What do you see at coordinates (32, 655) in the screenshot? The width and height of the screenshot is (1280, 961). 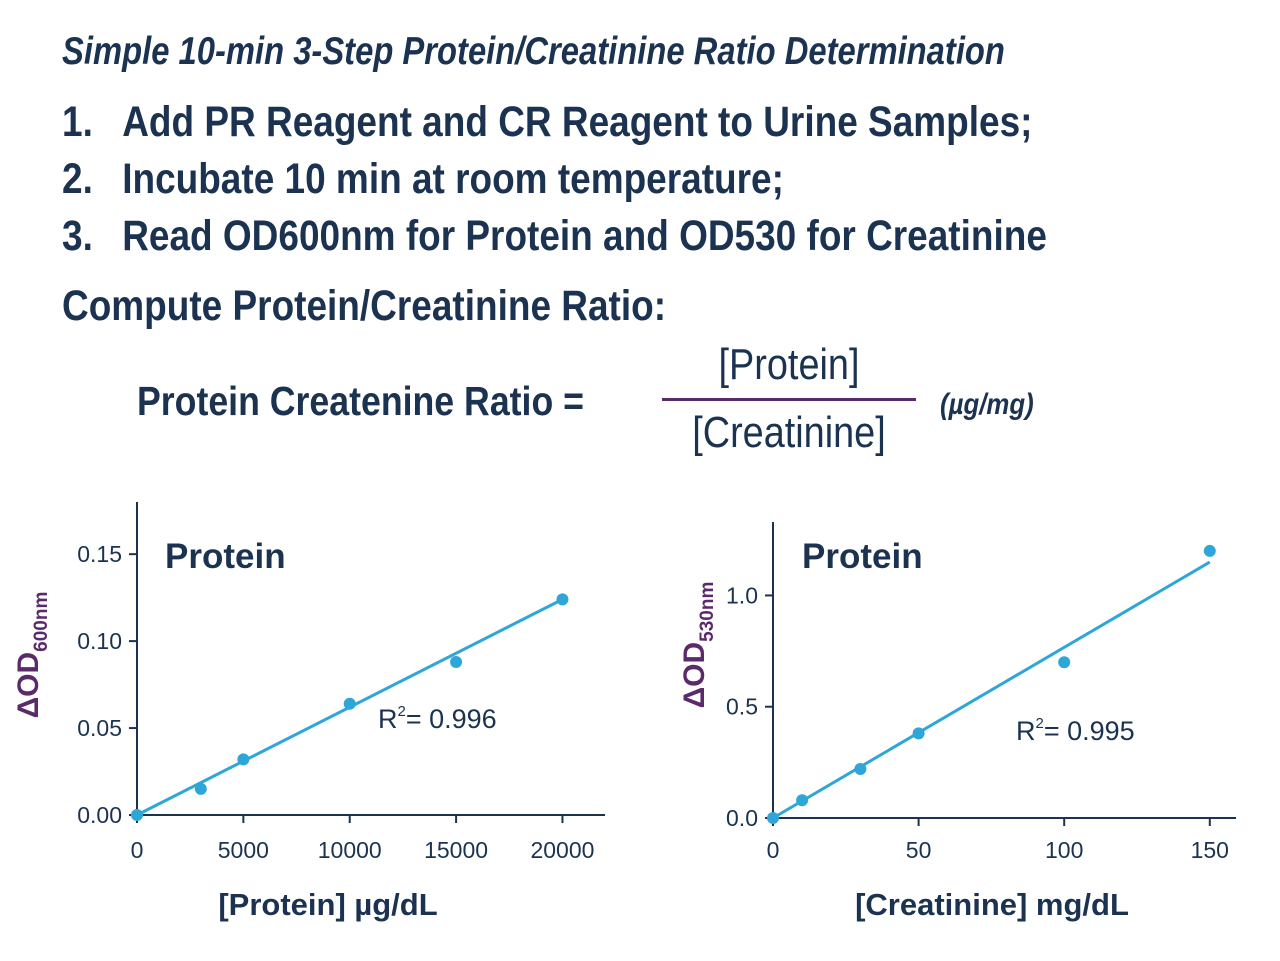 I see `y-axis-title: ΔOD600nm` at bounding box center [32, 655].